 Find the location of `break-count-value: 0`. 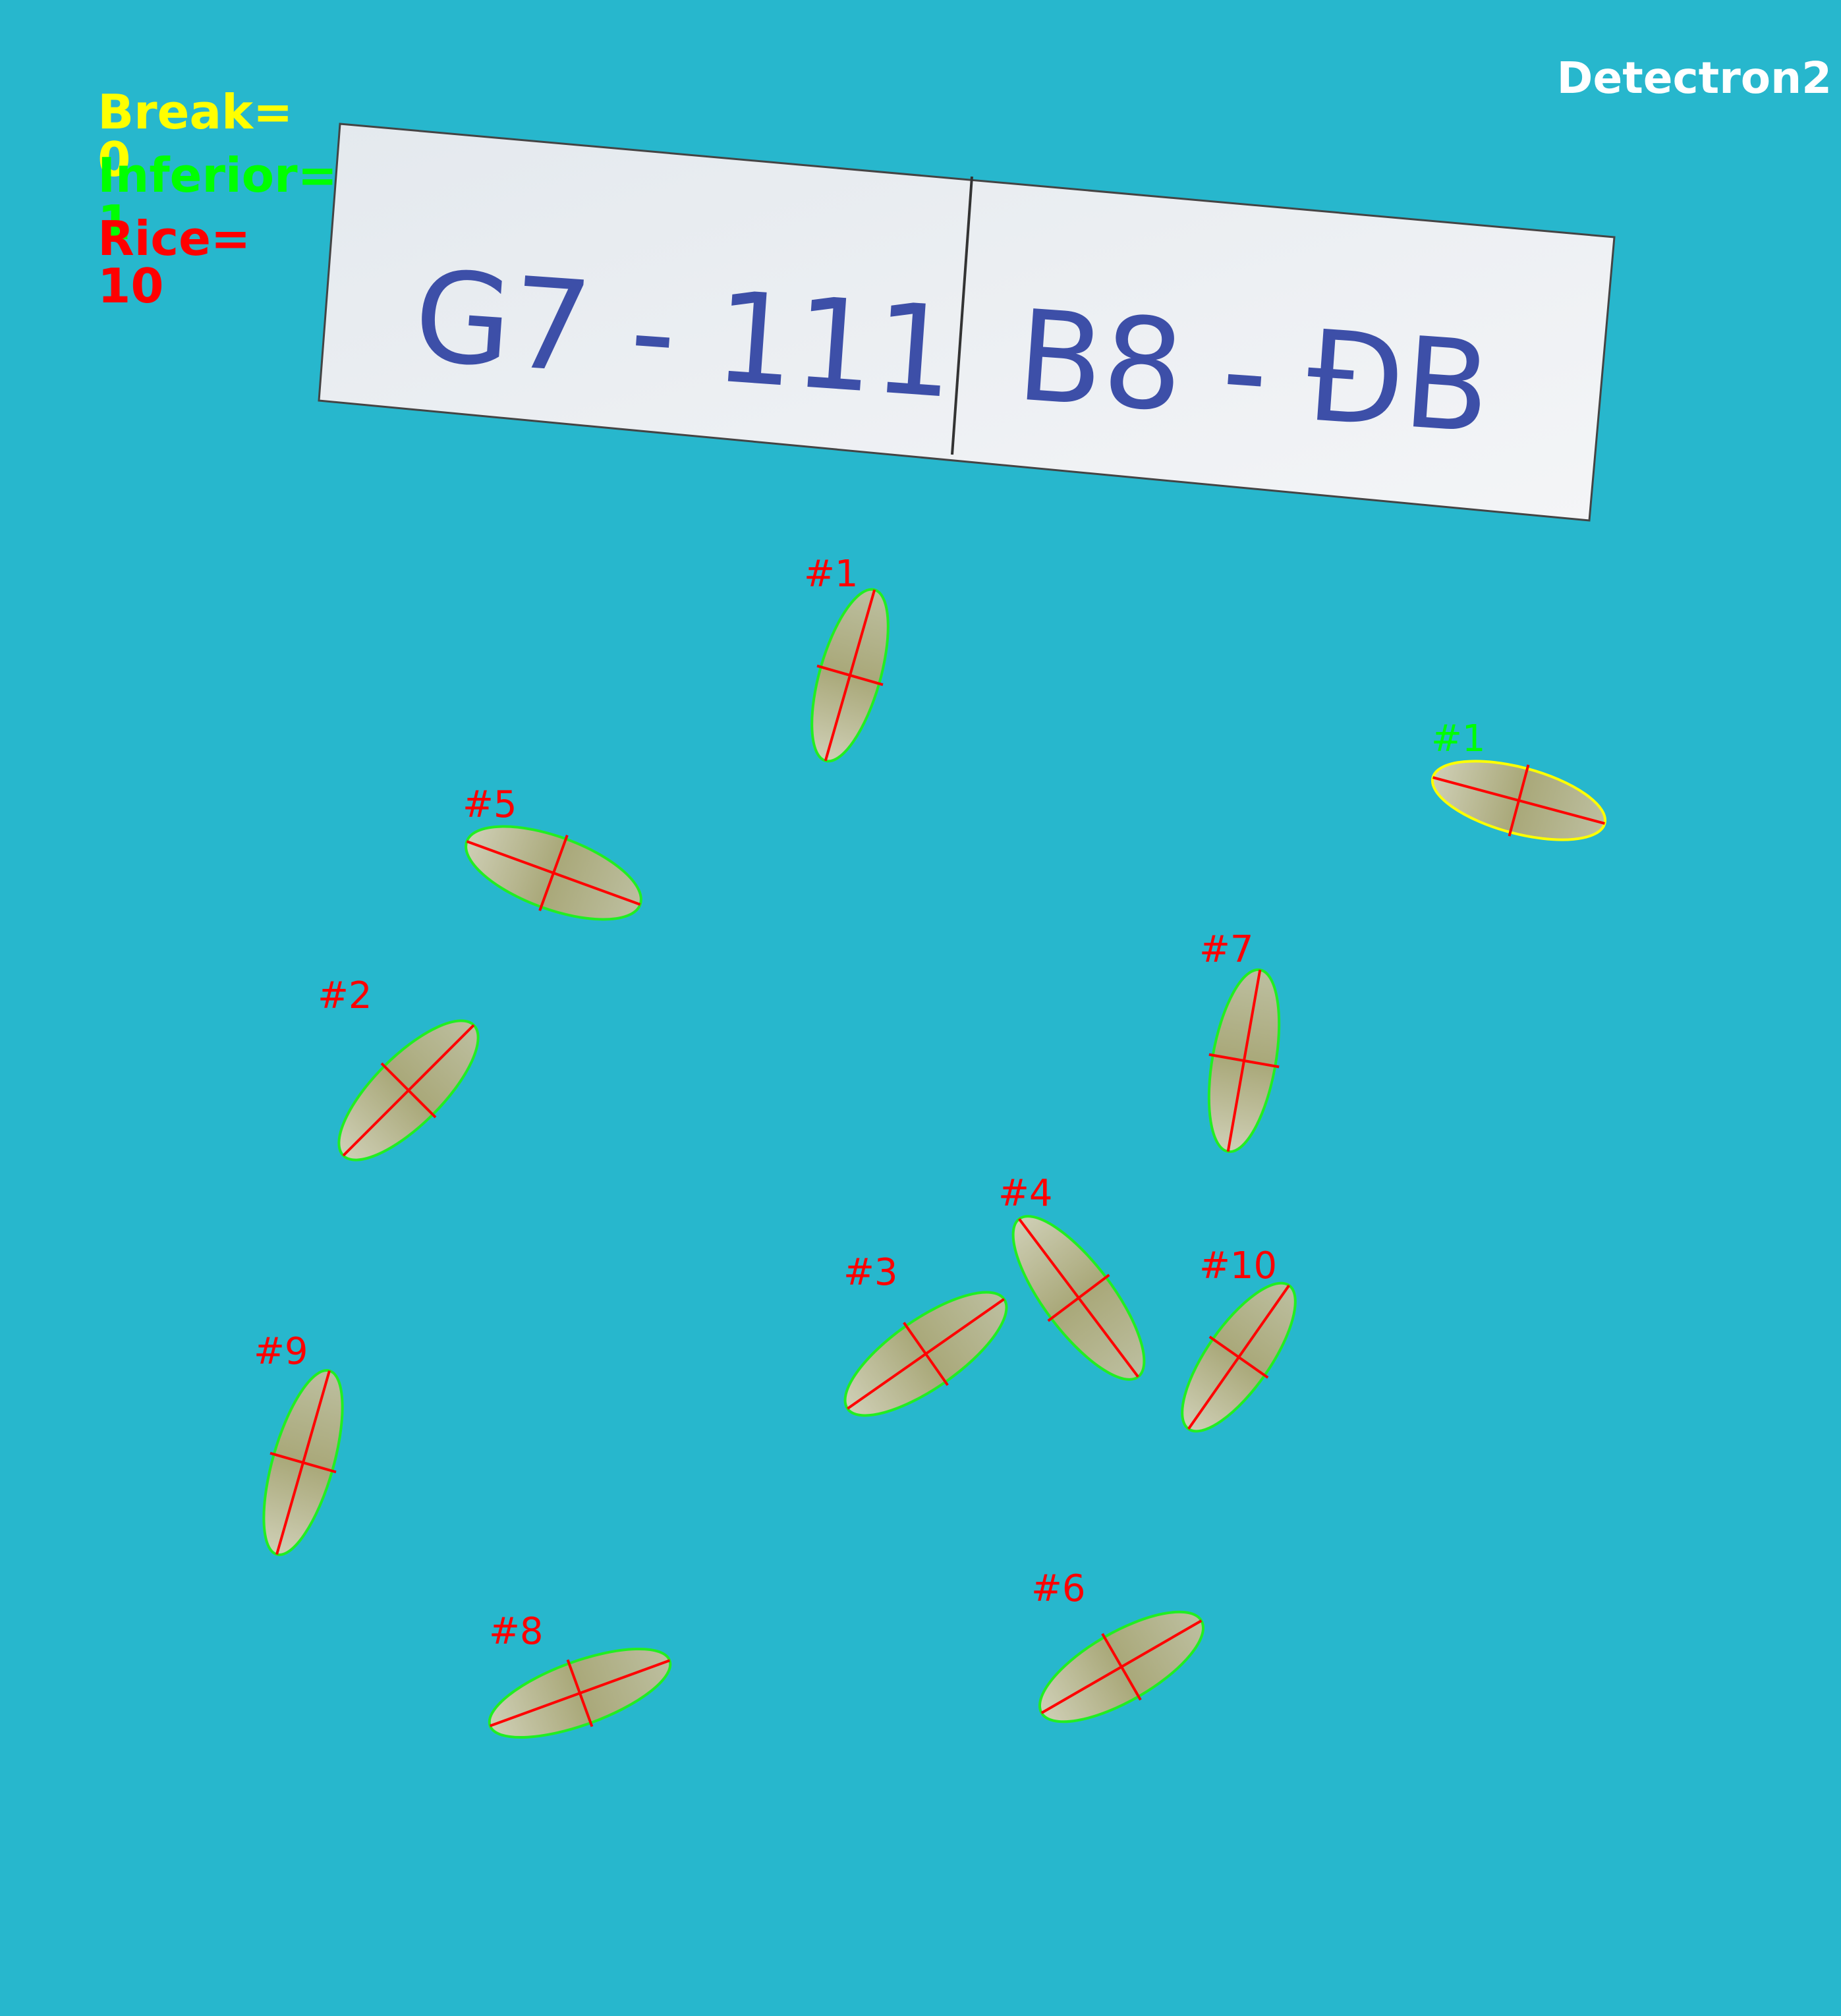

break-count-value: 0 is located at coordinates (114, 159).